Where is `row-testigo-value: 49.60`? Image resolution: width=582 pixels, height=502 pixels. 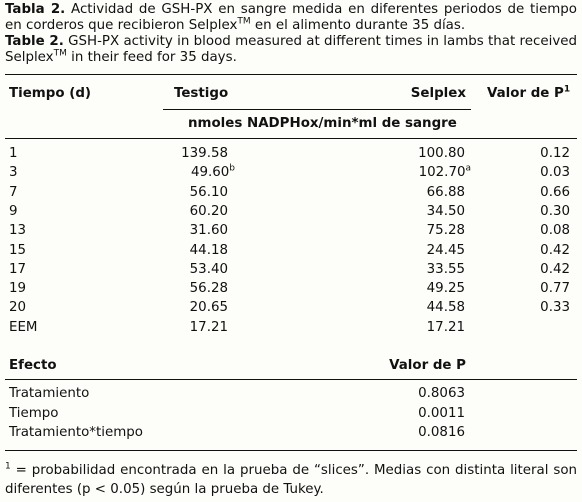
row-testigo-value: 49.60 is located at coordinates (210, 172).